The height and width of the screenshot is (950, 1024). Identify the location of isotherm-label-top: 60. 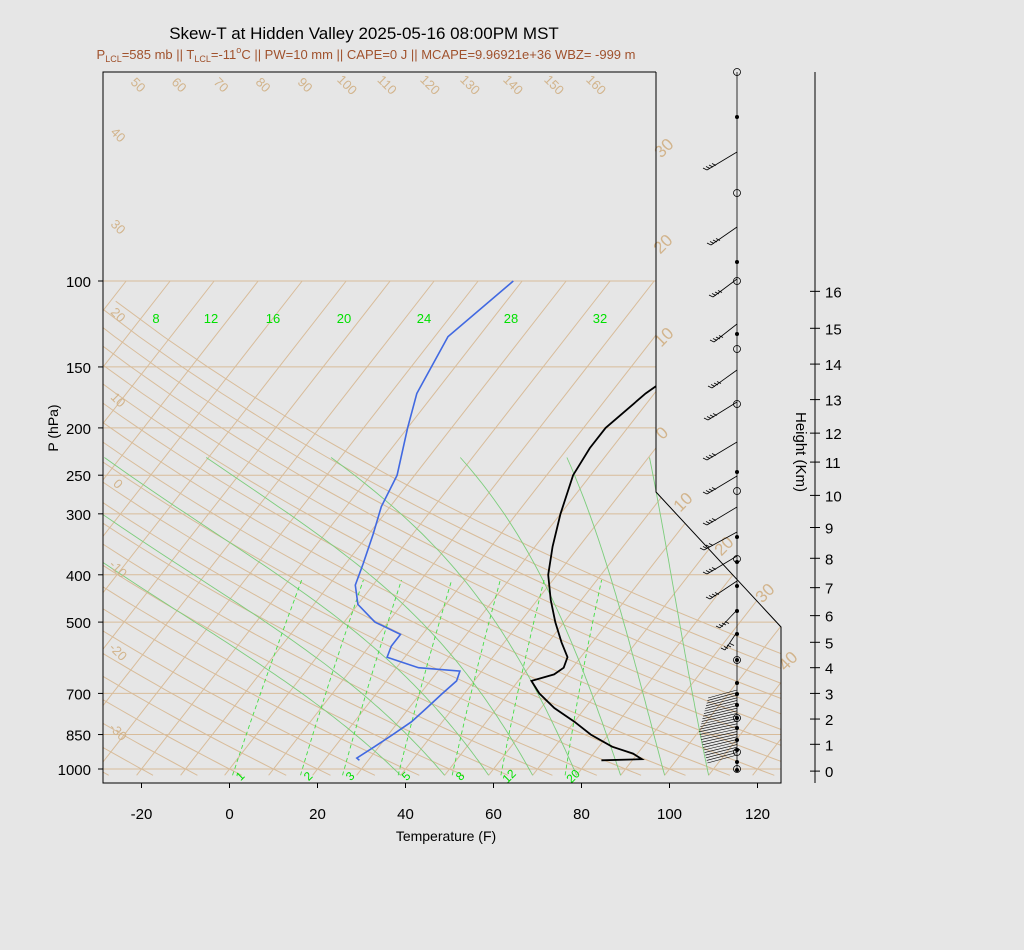
(179, 84).